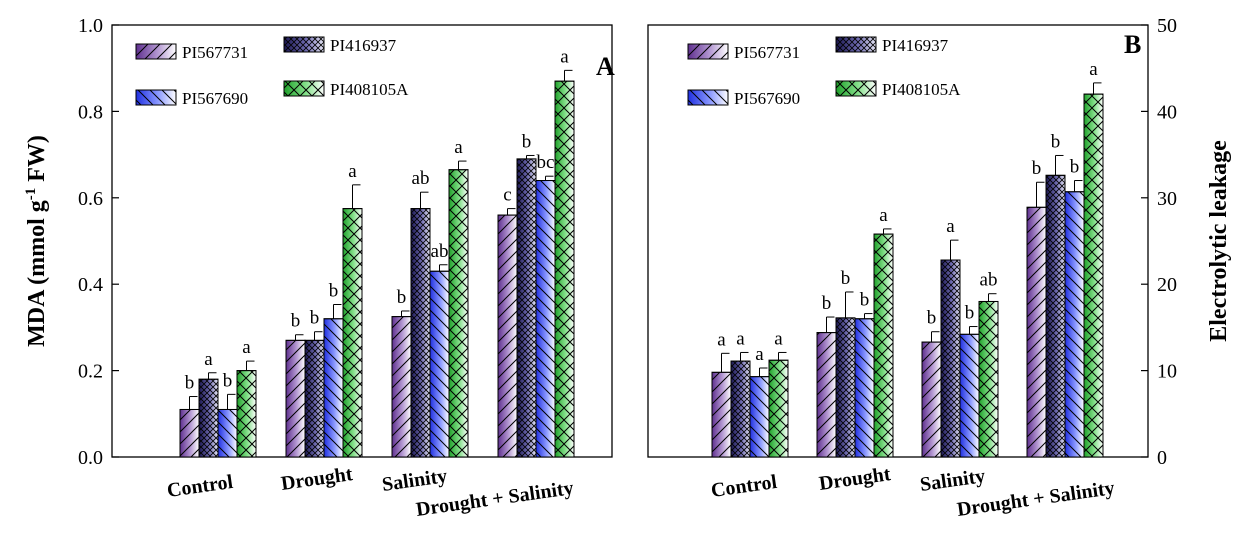  What do you see at coordinates (1167, 285) in the screenshot?
I see `y-tick-label: 20` at bounding box center [1167, 285].